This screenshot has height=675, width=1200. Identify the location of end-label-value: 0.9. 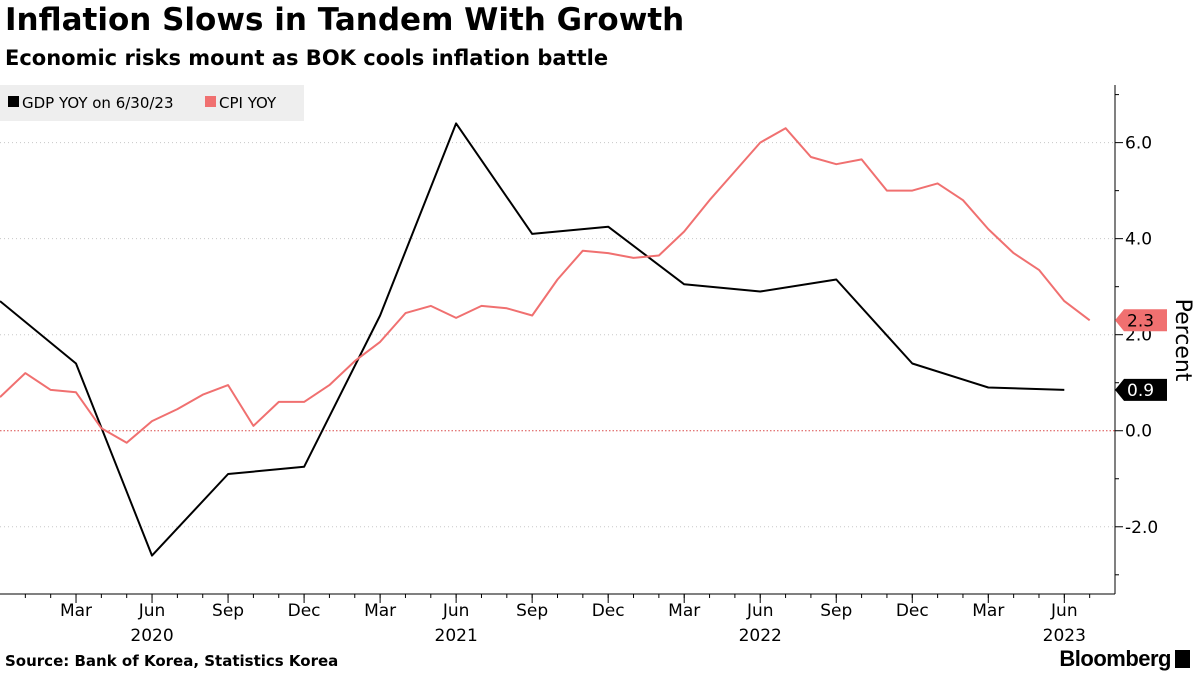
(1140, 391).